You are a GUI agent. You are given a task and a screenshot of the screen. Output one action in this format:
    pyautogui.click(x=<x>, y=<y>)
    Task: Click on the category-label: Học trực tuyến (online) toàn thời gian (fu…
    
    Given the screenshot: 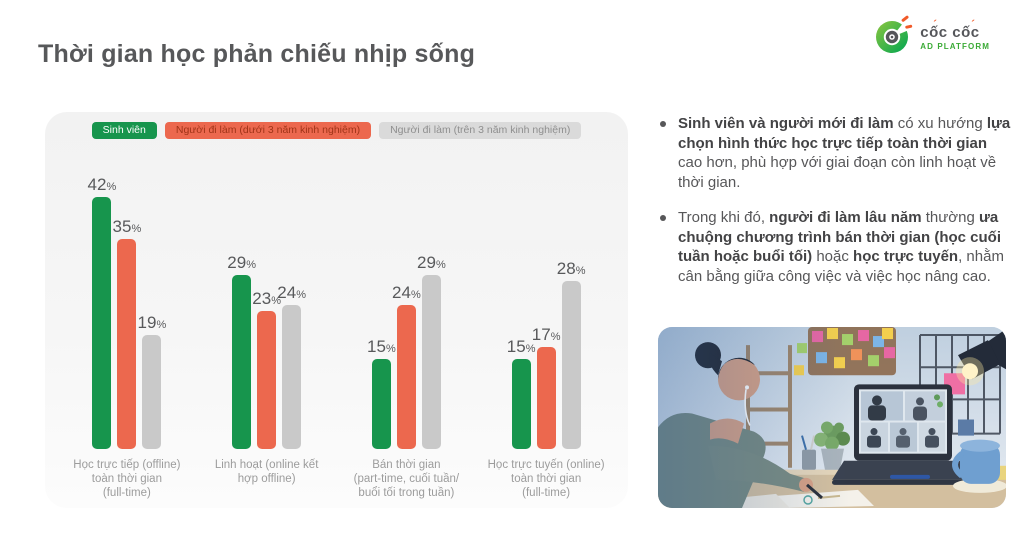 What is the action you would take?
    pyautogui.click(x=546, y=479)
    